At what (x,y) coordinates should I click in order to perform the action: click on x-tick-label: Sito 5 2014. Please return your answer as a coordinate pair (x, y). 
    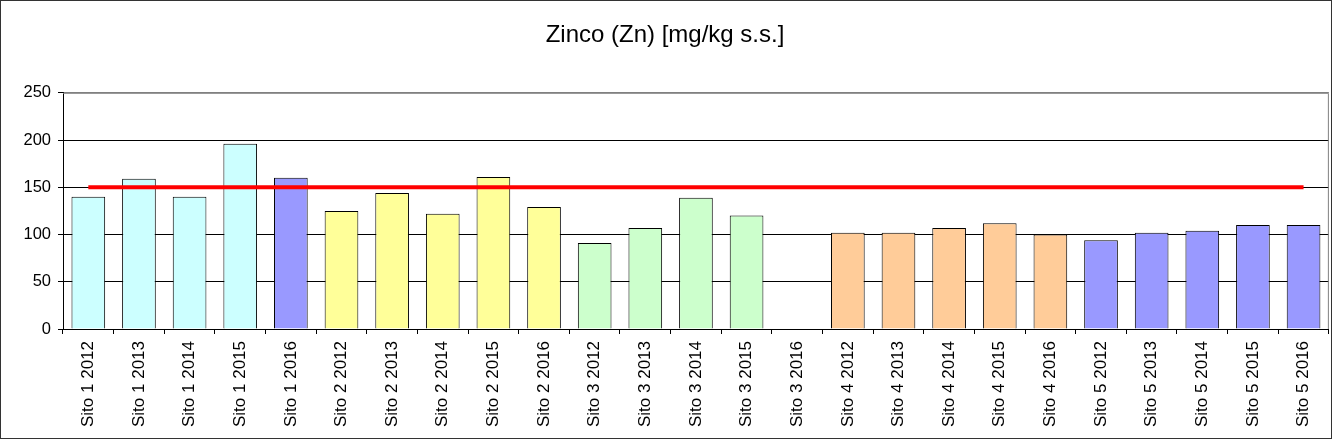
    Looking at the image, I should click on (1201, 384).